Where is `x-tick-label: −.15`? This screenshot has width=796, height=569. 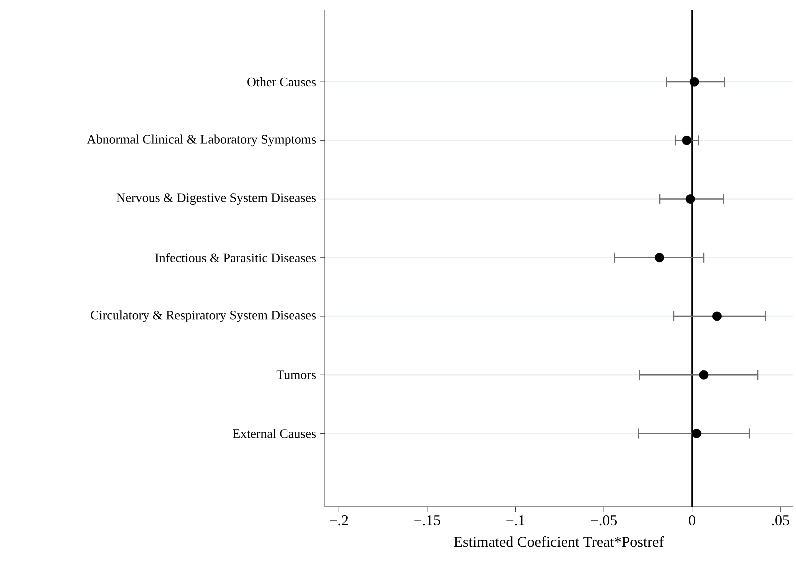
x-tick-label: −.15 is located at coordinates (427, 521).